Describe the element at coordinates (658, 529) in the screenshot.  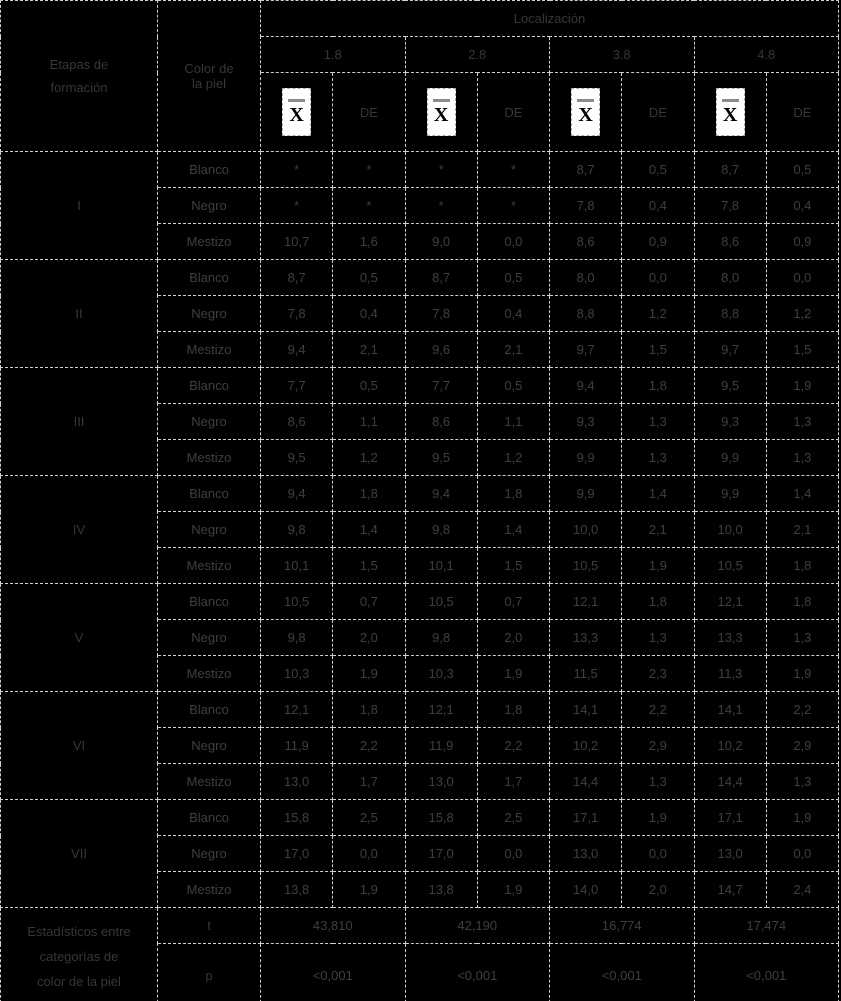
I see `value-cell: 2,1` at that location.